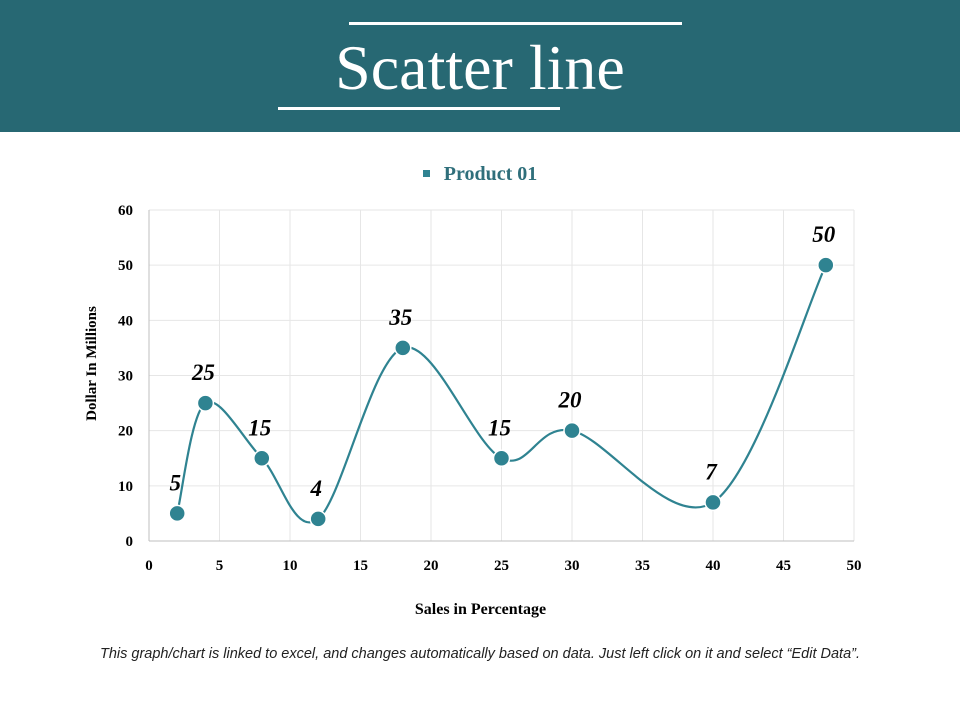 The image size is (960, 720). I want to click on x-tick-label: 25, so click(501, 566).